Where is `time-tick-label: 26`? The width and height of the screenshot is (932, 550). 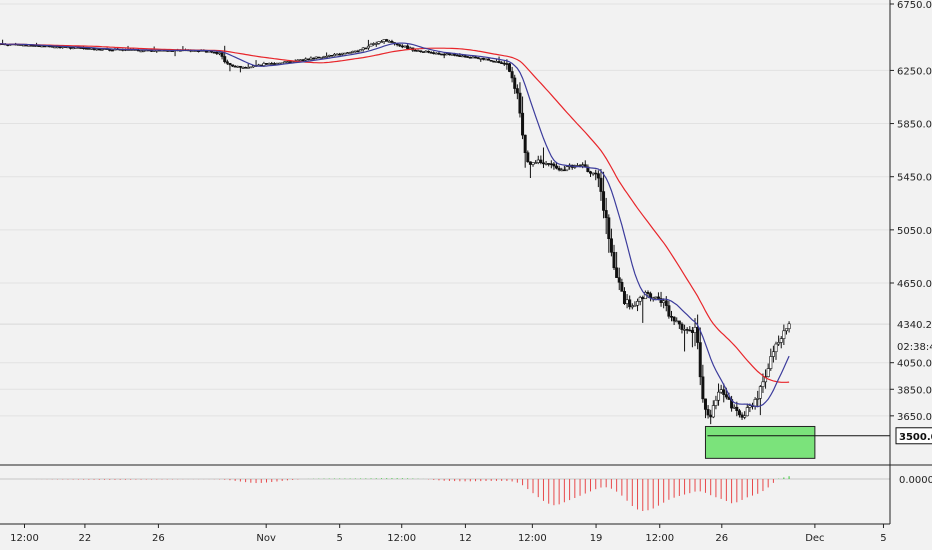 time-tick-label: 26 is located at coordinates (721, 538).